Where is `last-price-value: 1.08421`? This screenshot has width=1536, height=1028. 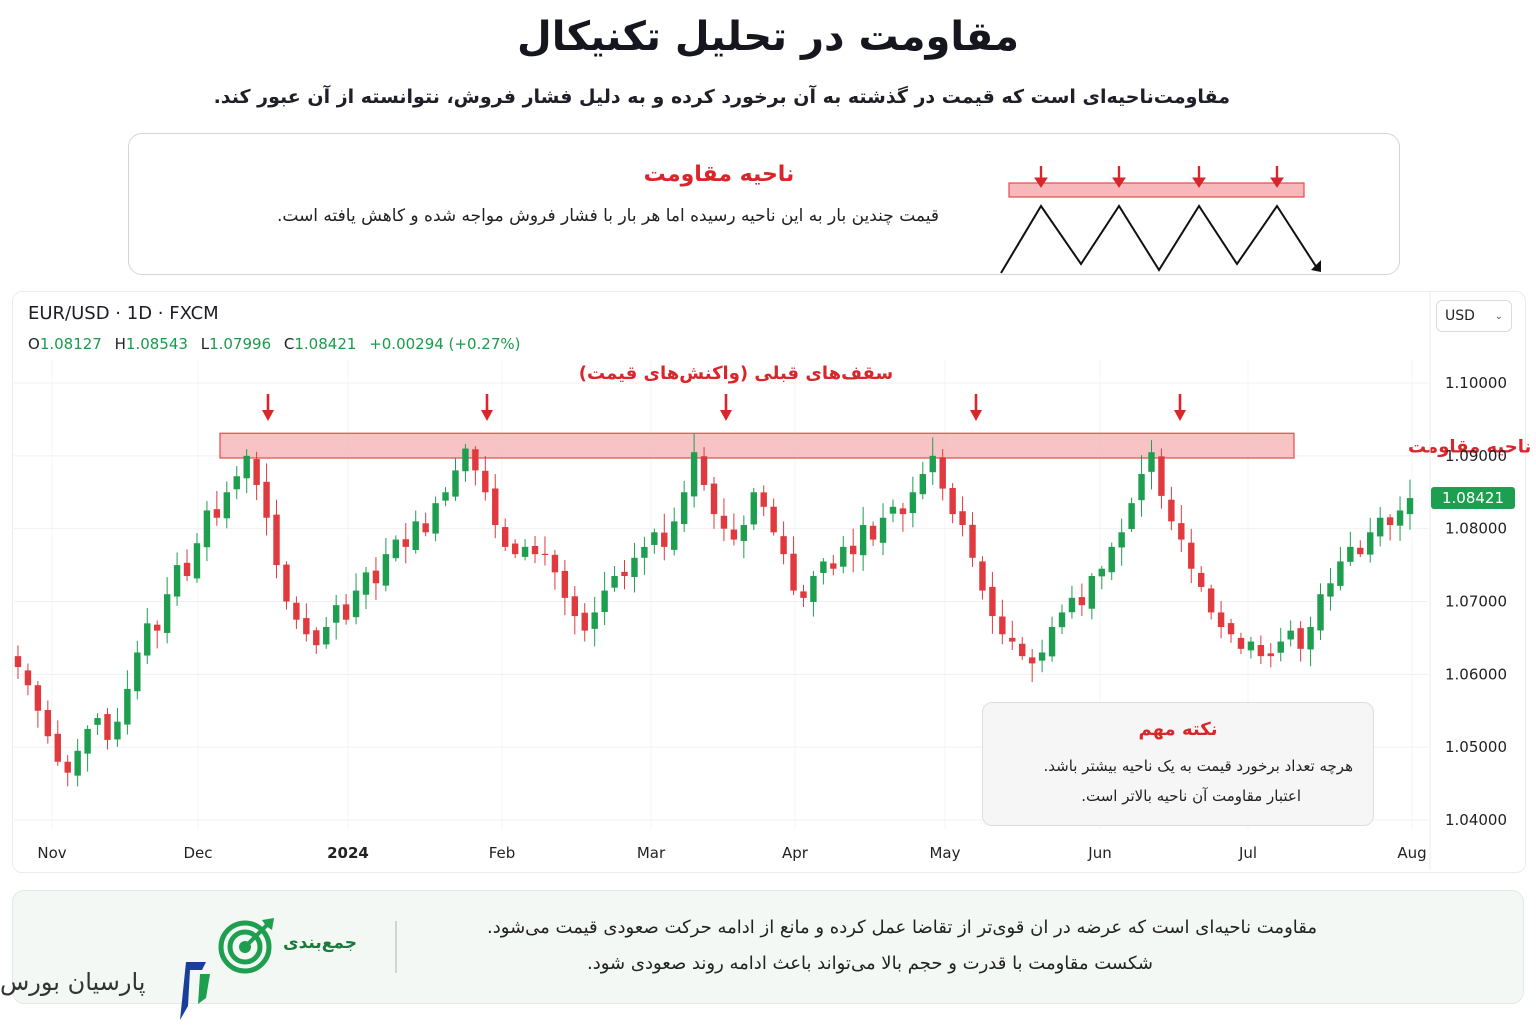
last-price-value: 1.08421 is located at coordinates (1473, 498).